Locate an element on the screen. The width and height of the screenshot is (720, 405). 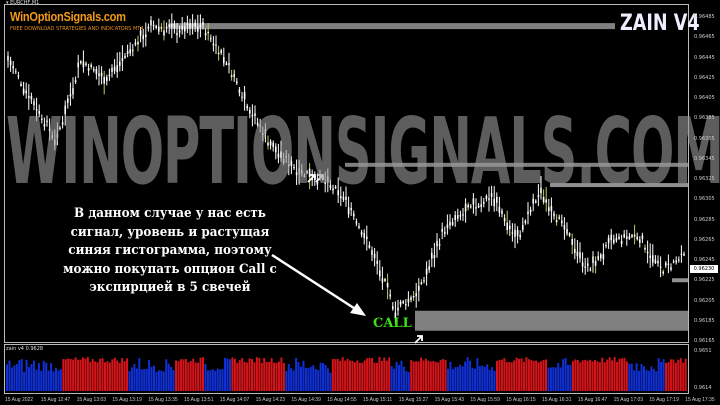
time-axis-label: 15 Aug 17:35 is located at coordinates (700, 400).